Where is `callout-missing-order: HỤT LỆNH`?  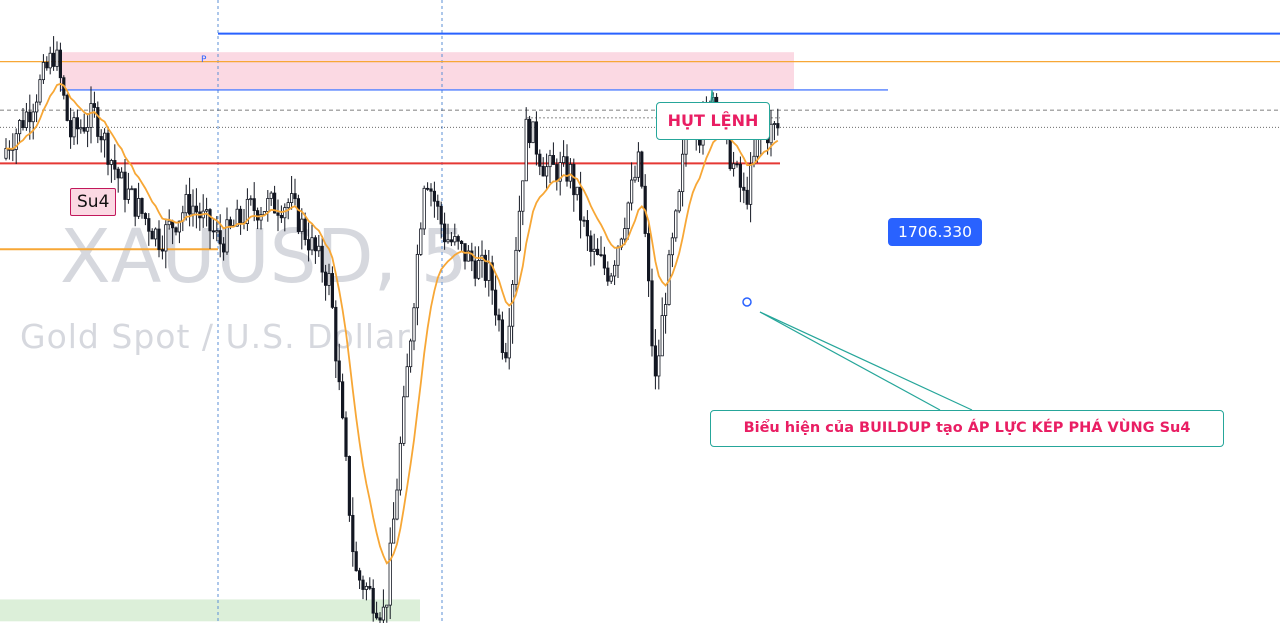
callout-missing-order: HỤT LỆNH is located at coordinates (713, 121).